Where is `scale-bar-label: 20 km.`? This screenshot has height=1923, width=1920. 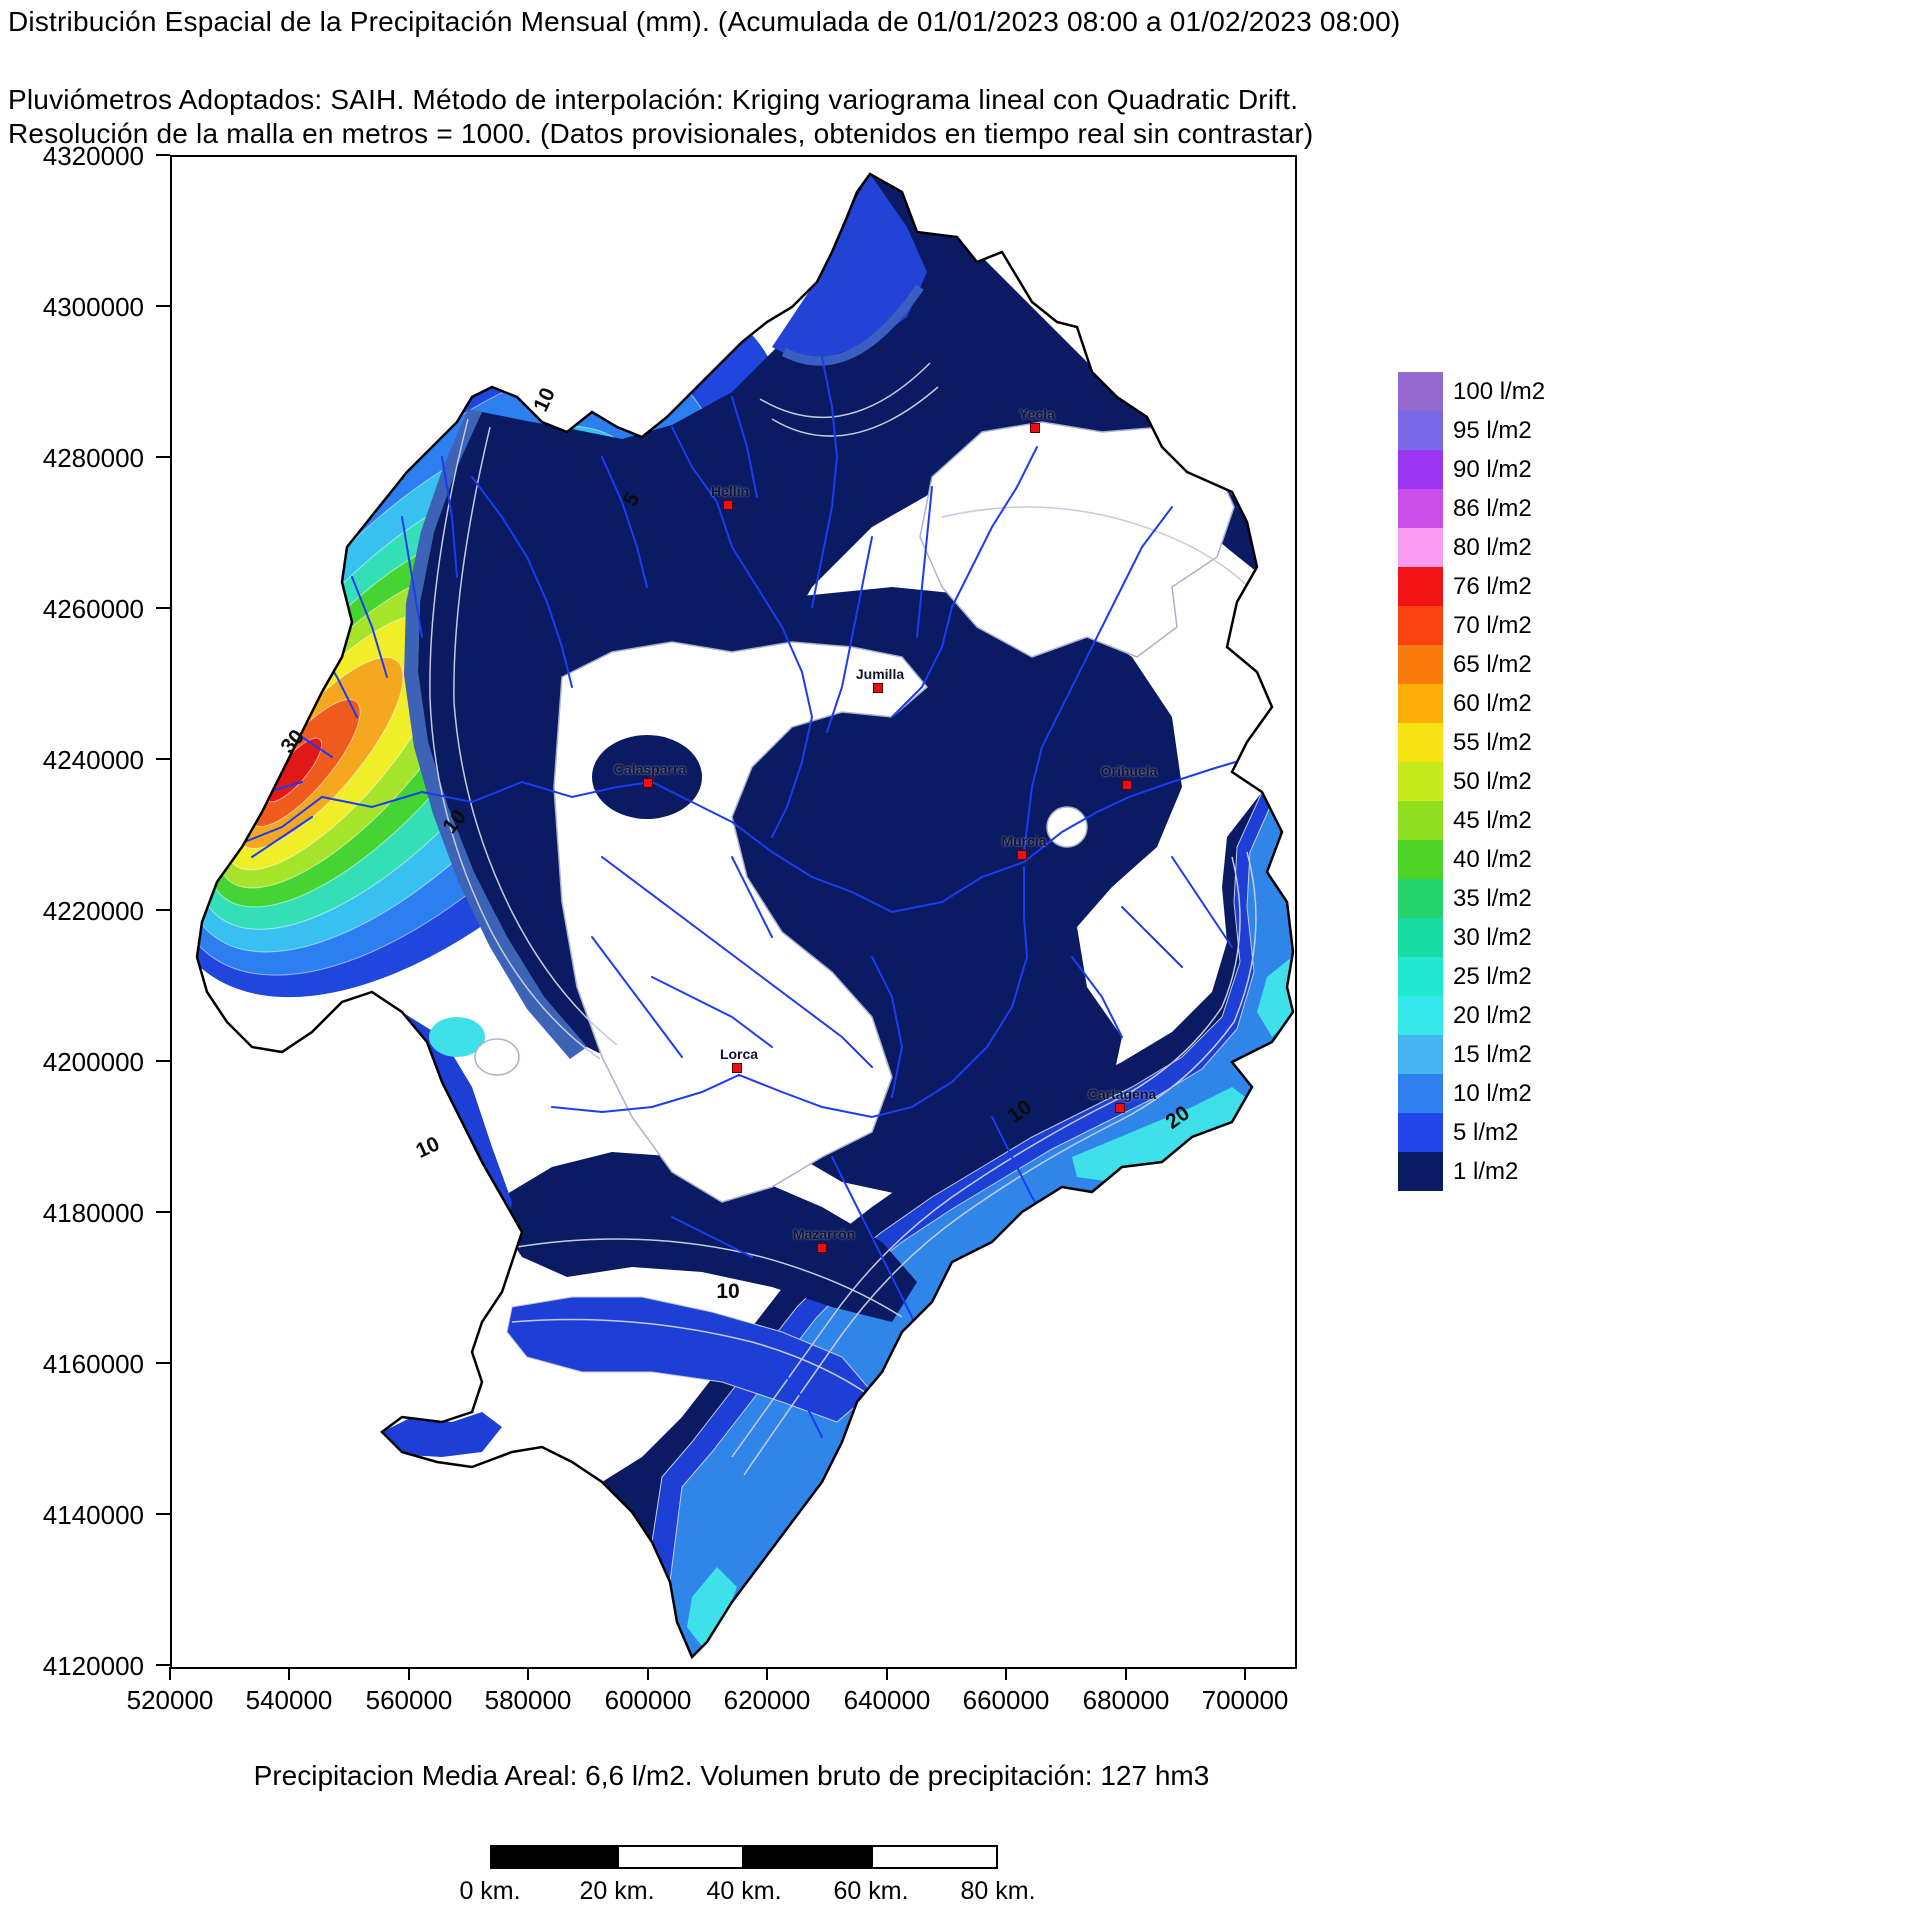
scale-bar-label: 20 km. is located at coordinates (617, 1891).